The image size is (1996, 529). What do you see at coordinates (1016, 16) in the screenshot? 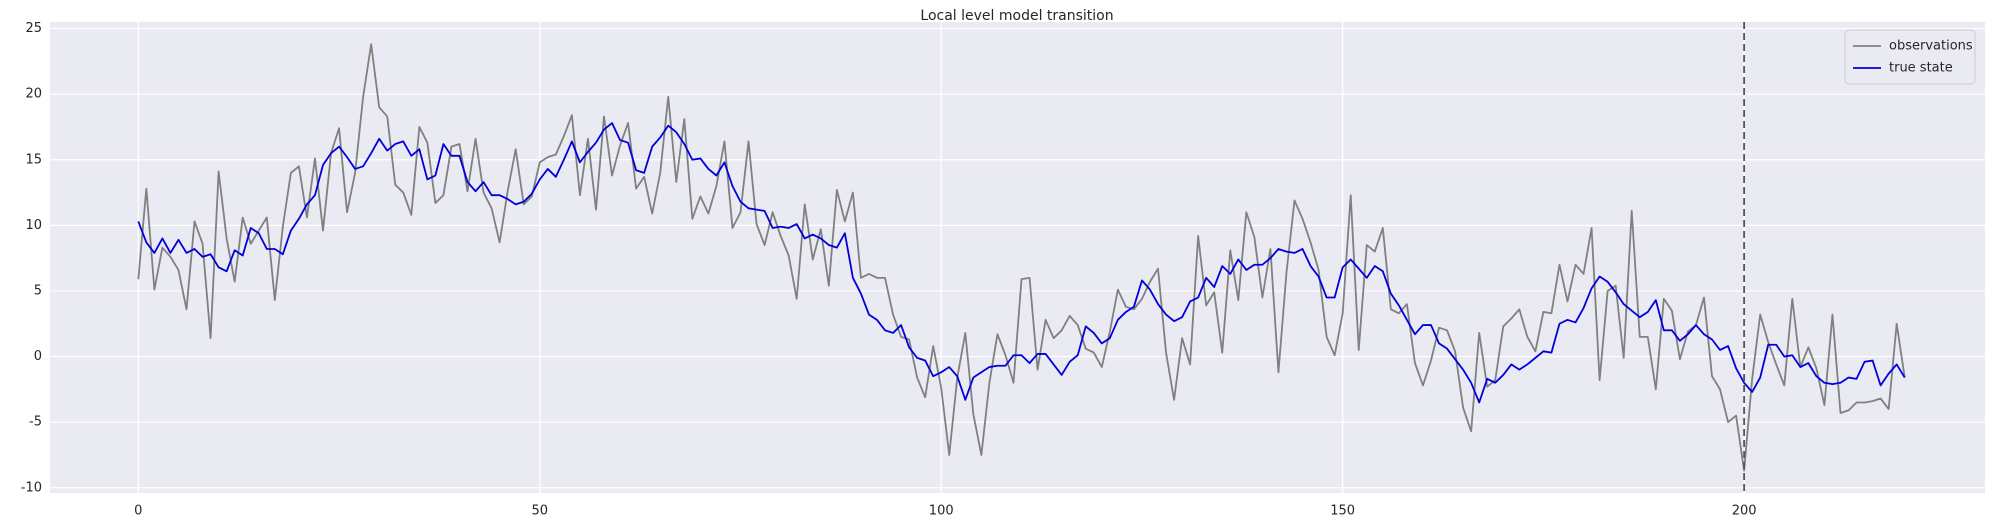
I see `chart-title: Local level model transition` at bounding box center [1016, 16].